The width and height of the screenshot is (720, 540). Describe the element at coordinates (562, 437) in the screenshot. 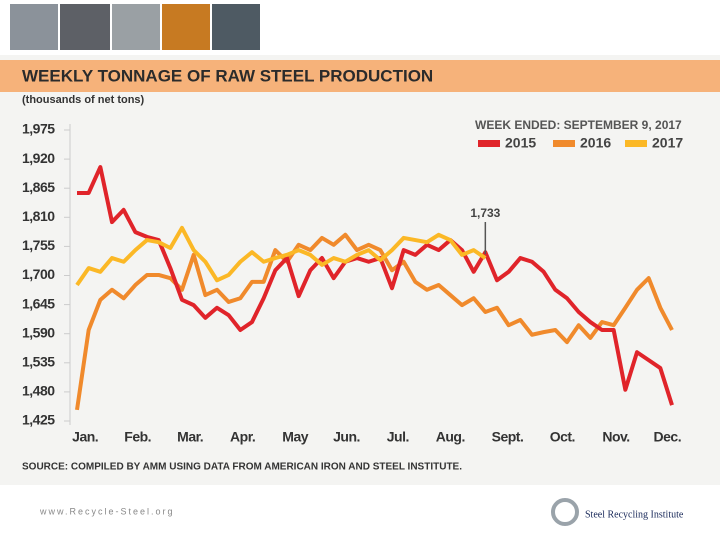

I see `x-tick-label: Oct.` at that location.